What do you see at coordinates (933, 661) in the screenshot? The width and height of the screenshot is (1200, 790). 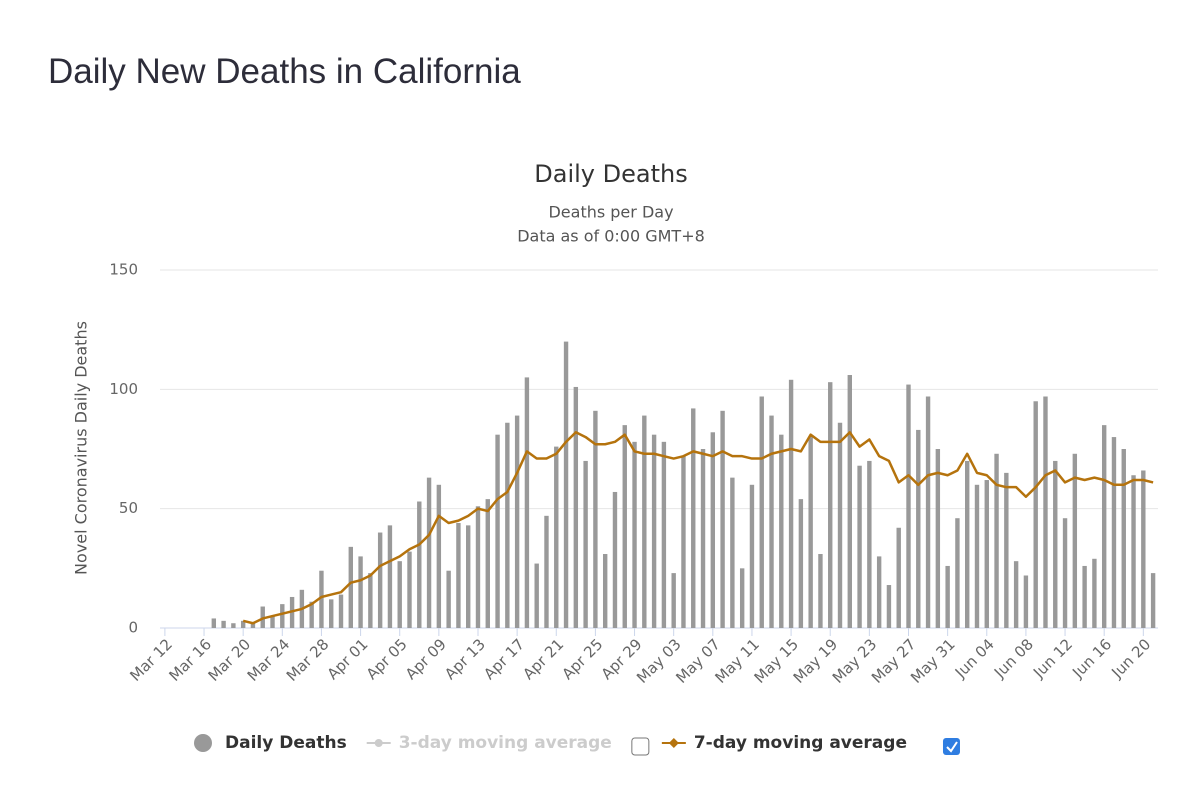 I see `x-tick-label: May 31` at bounding box center [933, 661].